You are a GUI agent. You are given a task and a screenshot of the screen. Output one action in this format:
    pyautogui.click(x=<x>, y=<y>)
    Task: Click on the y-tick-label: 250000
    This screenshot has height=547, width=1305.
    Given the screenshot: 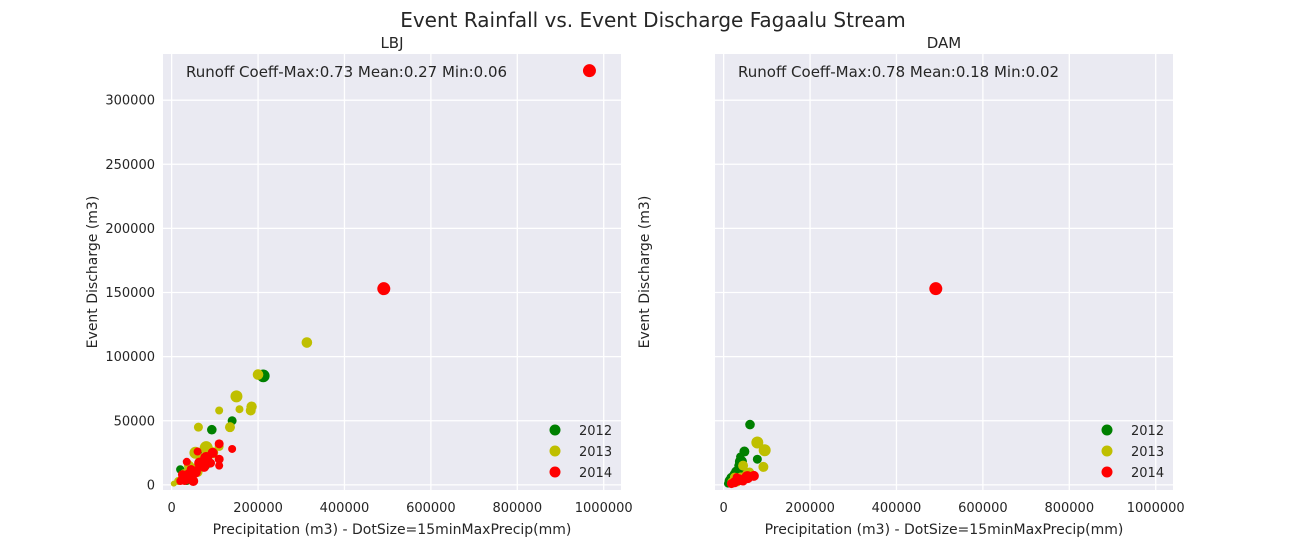 What is the action you would take?
    pyautogui.click(x=130, y=165)
    